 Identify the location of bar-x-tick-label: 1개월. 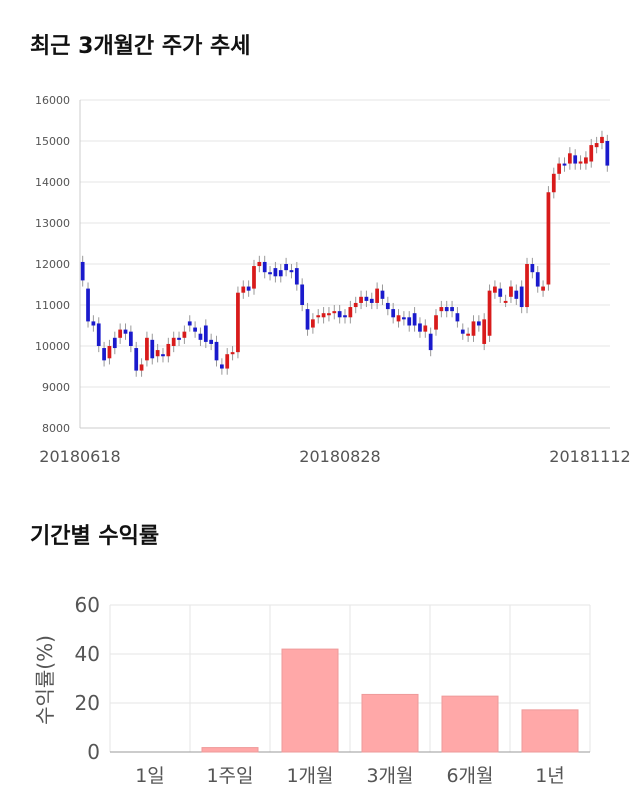
(309, 776).